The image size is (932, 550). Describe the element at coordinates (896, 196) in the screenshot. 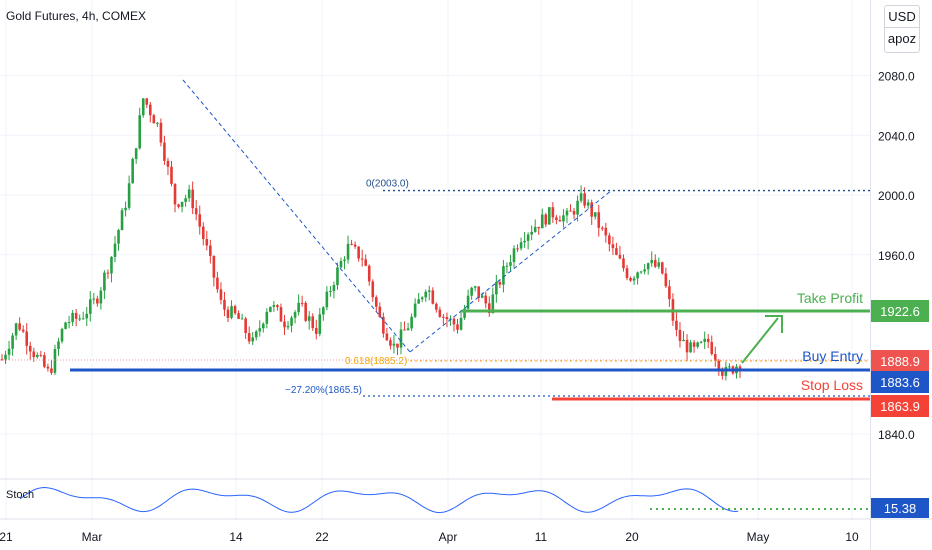

I see `y-tick-label: 2000.0` at that location.